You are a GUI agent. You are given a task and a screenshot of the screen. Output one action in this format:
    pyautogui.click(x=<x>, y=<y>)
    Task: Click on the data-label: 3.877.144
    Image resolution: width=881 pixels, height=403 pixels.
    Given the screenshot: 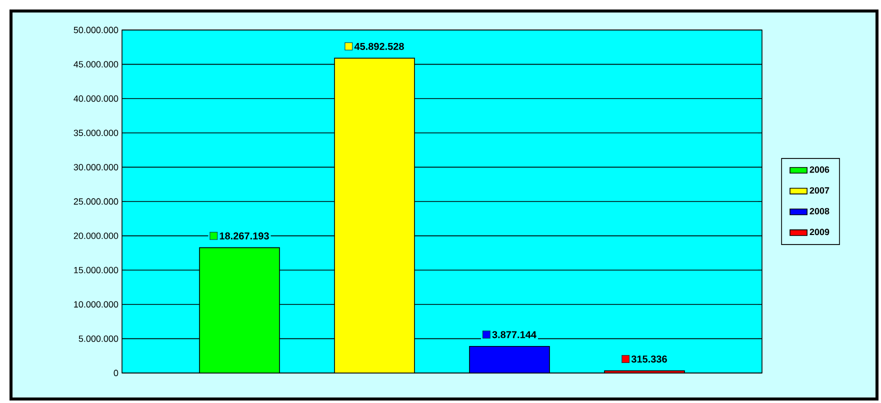 What is the action you would take?
    pyautogui.click(x=514, y=334)
    